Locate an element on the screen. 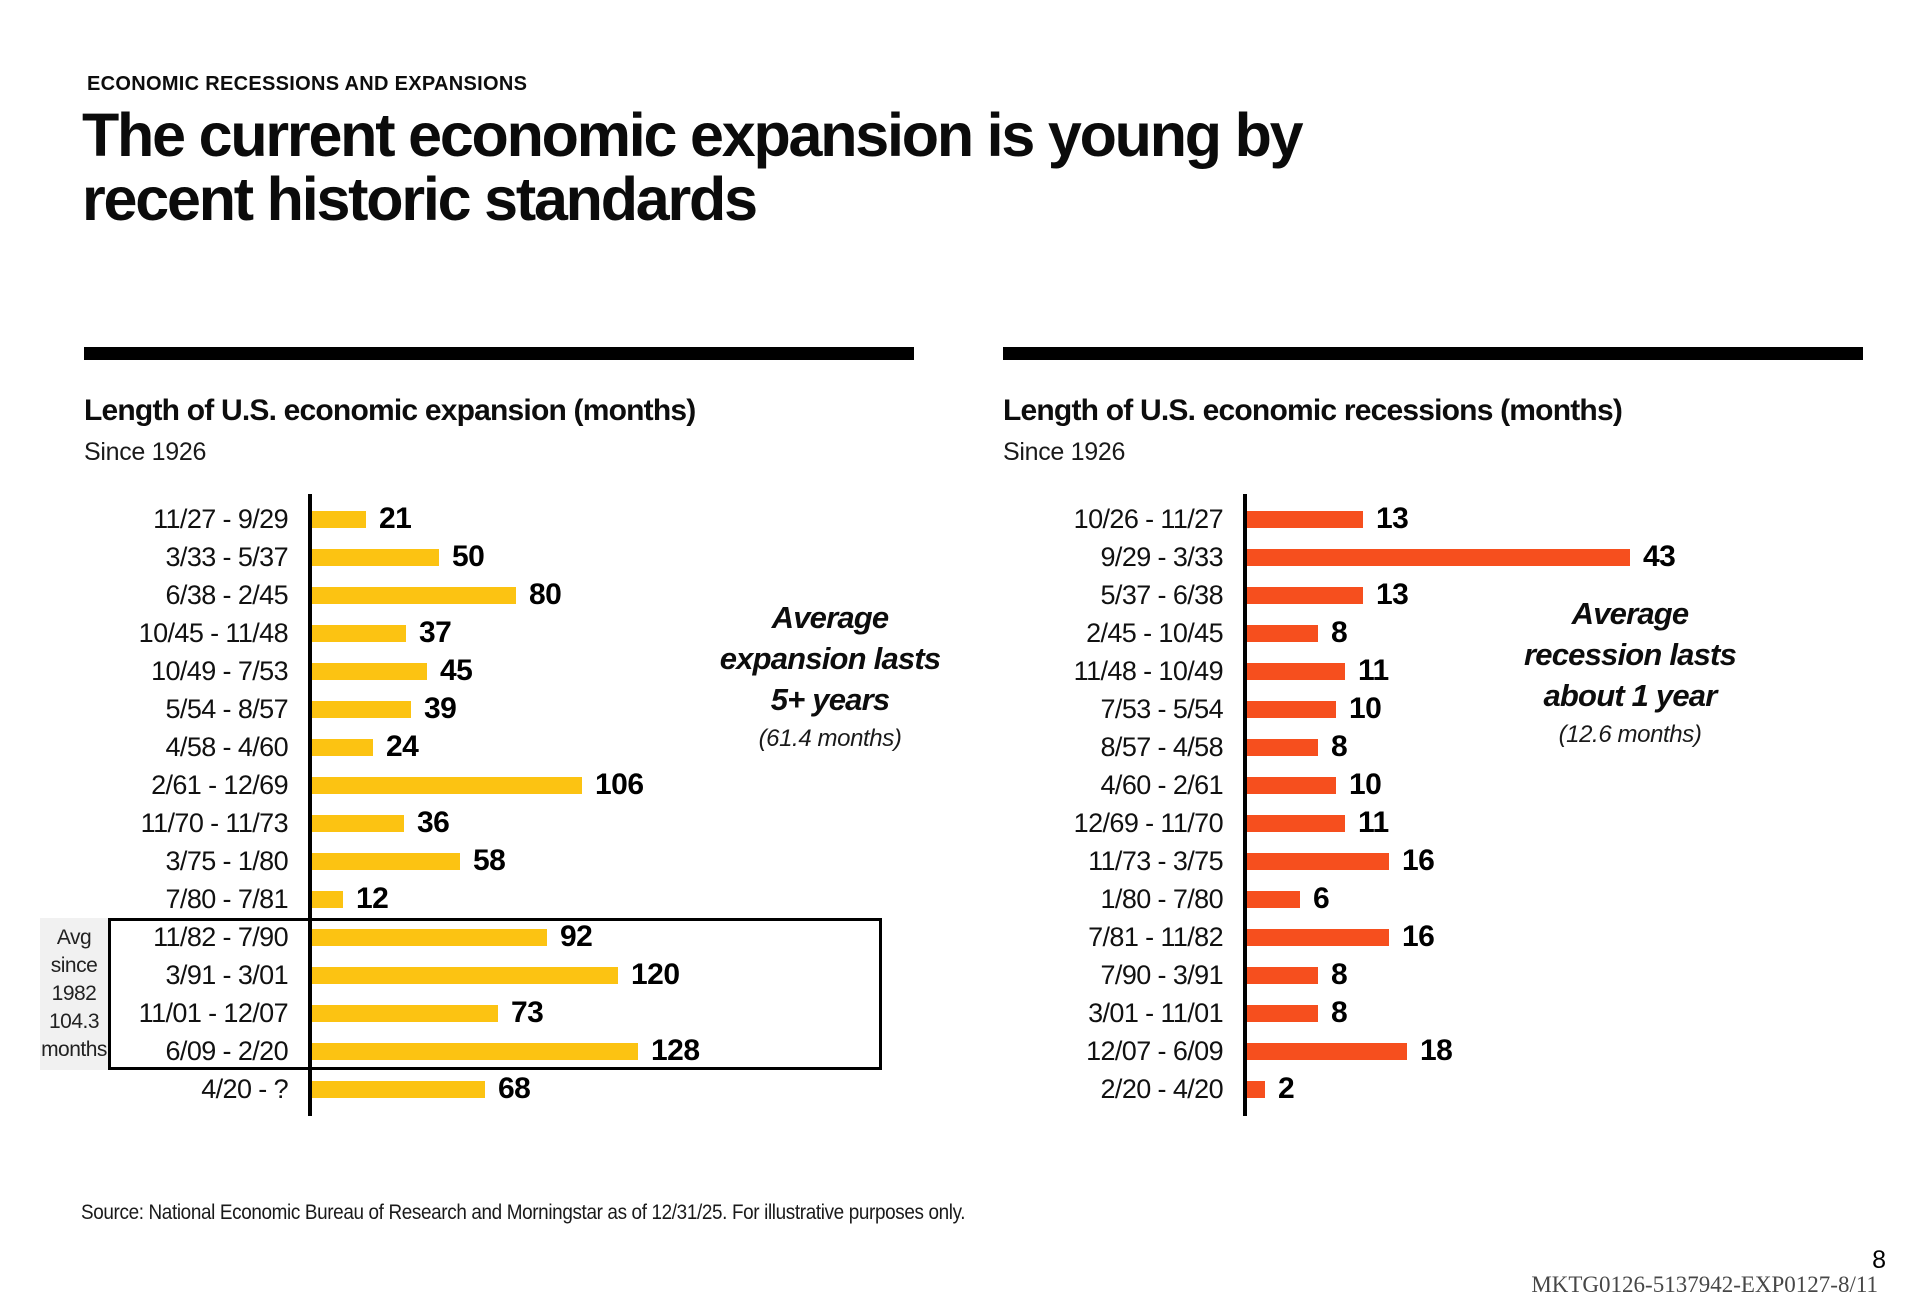 The width and height of the screenshot is (1920, 1309). chart-row: 3/33 - 5/37 50 is located at coordinates (507, 557).